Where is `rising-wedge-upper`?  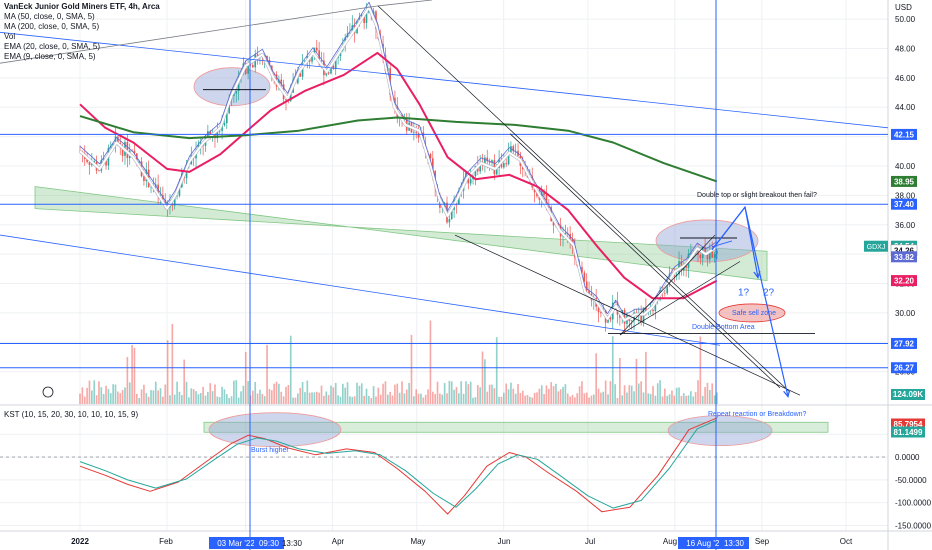 rising-wedge-upper is located at coordinates (667, 285).